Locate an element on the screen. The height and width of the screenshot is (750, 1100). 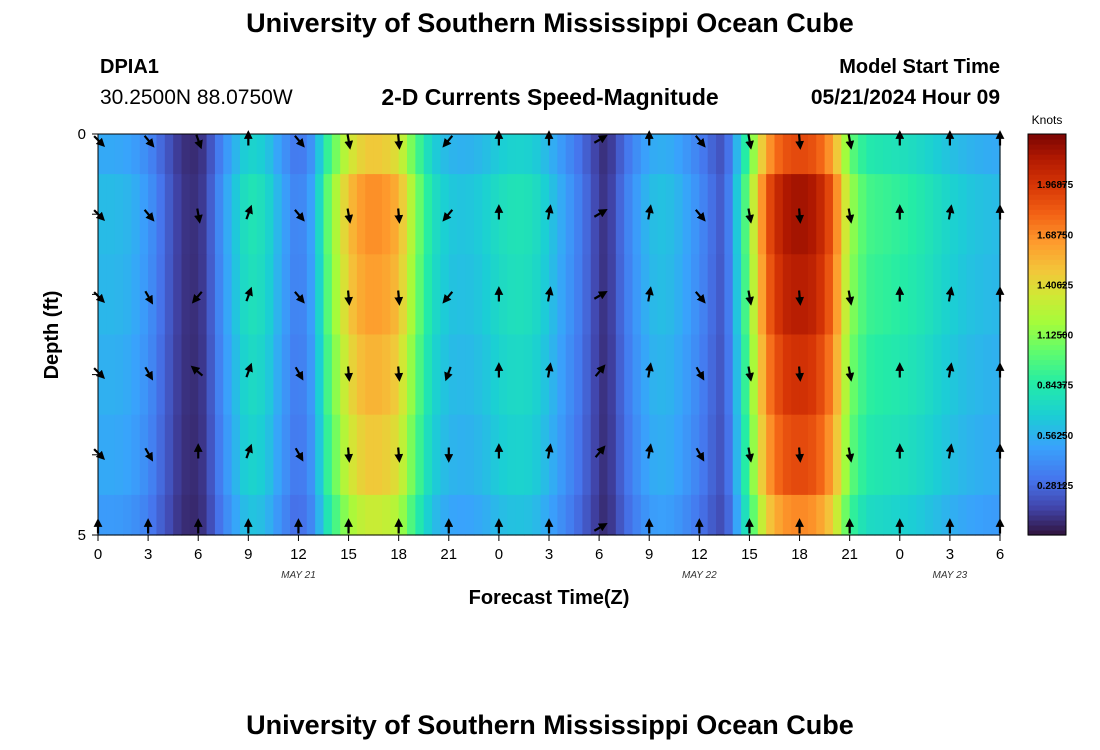
x-tick-label: 6 is located at coordinates (198, 554).